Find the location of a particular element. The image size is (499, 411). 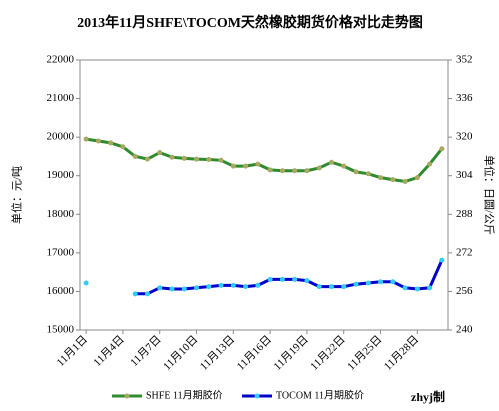

y-tick-label: 19000 is located at coordinates (61, 175).